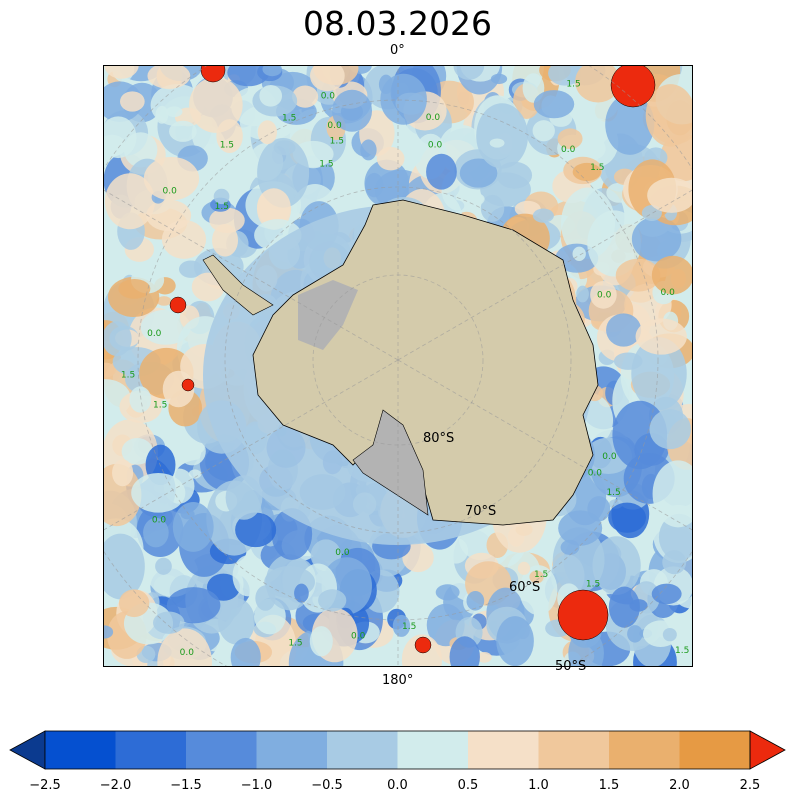 Image resolution: width=795 pixels, height=804 pixels. What do you see at coordinates (423, 645) in the screenshot?
I see `extreme-warm-patch` at bounding box center [423, 645].